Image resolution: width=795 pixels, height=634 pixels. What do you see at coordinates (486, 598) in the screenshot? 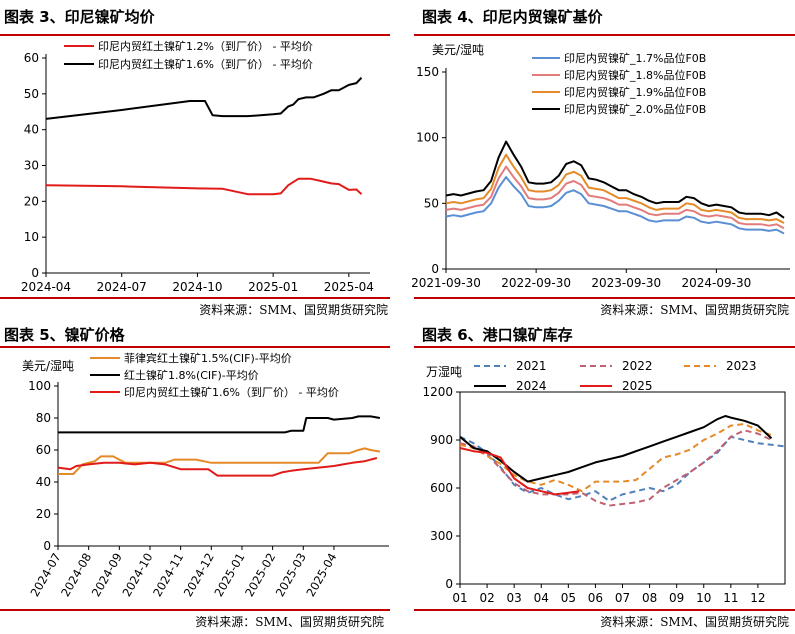
I see `x-tick-label: 02` at bounding box center [486, 598].